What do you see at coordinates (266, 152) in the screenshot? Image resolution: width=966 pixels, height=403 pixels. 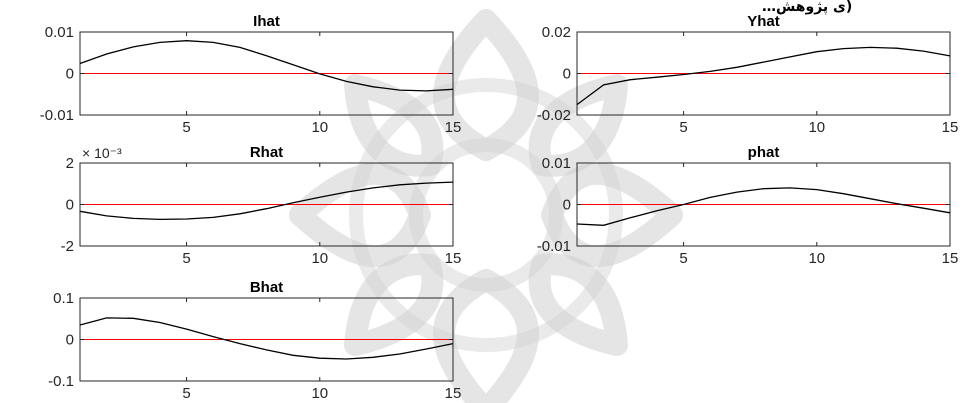 I see `rhat-title: Rhat` at bounding box center [266, 152].